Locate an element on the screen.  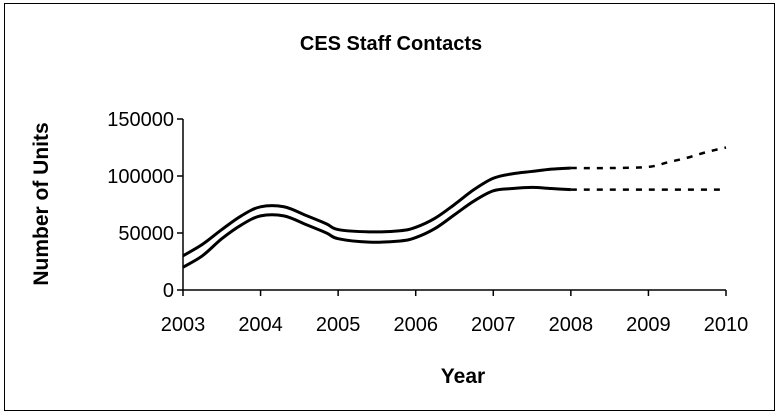
x-tick-label: 2003 is located at coordinates (183, 325).